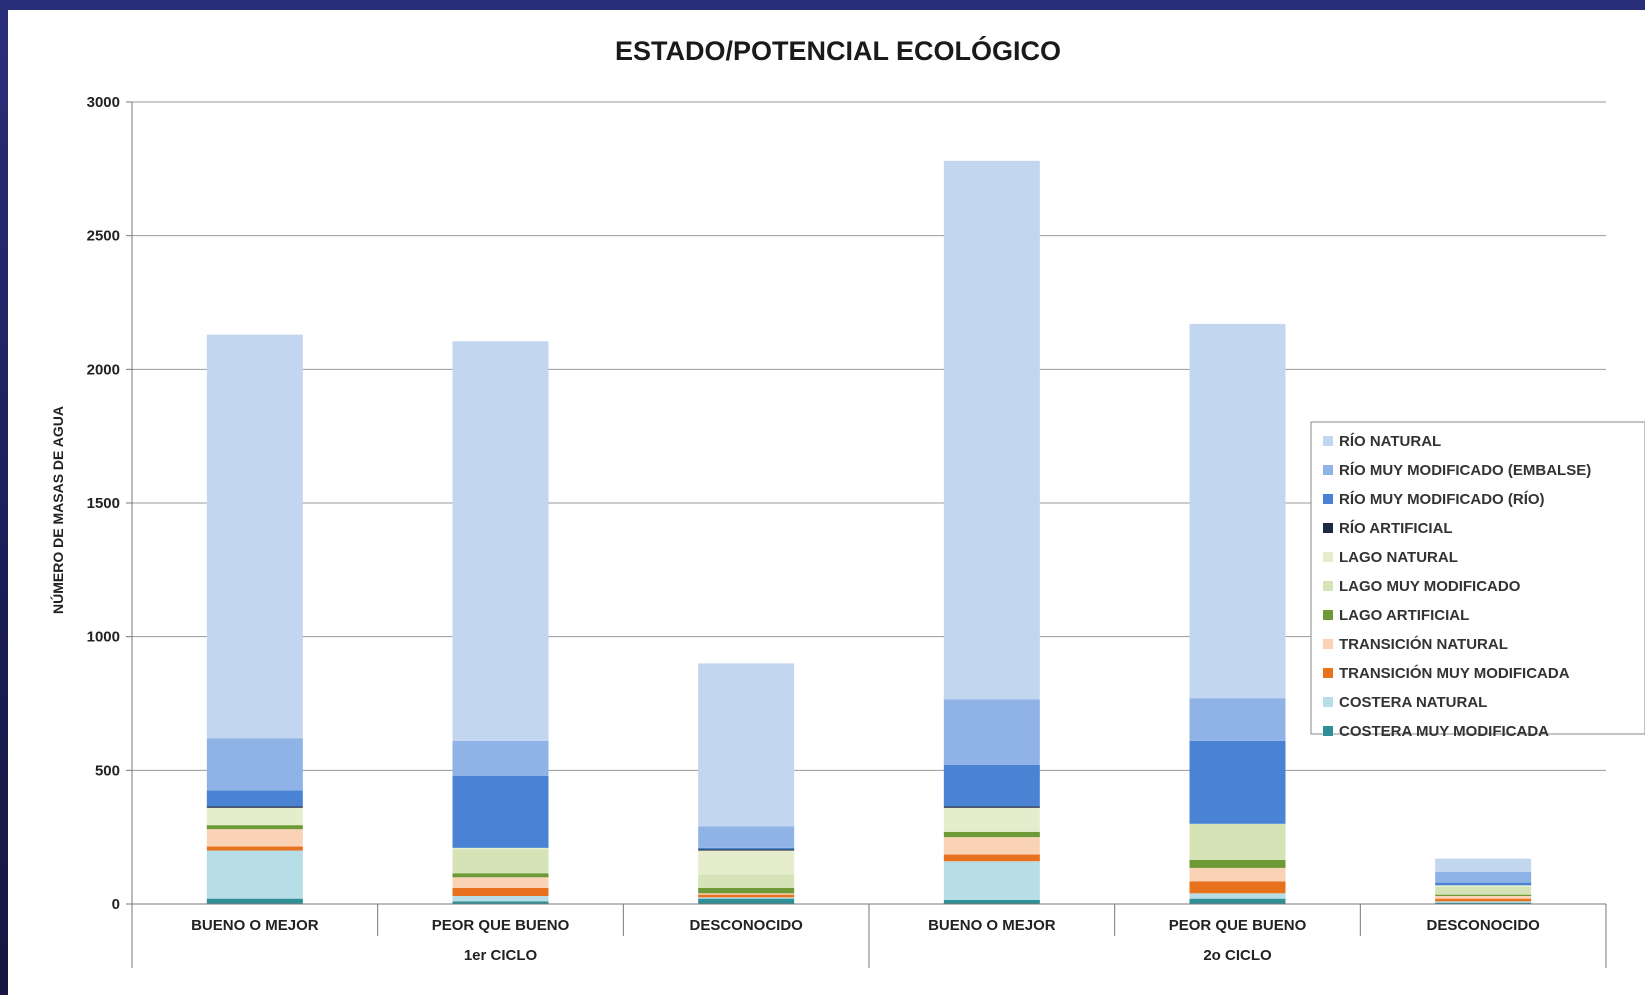  Describe the element at coordinates (107, 770) in the screenshot. I see `y-tick-label: 500` at that location.